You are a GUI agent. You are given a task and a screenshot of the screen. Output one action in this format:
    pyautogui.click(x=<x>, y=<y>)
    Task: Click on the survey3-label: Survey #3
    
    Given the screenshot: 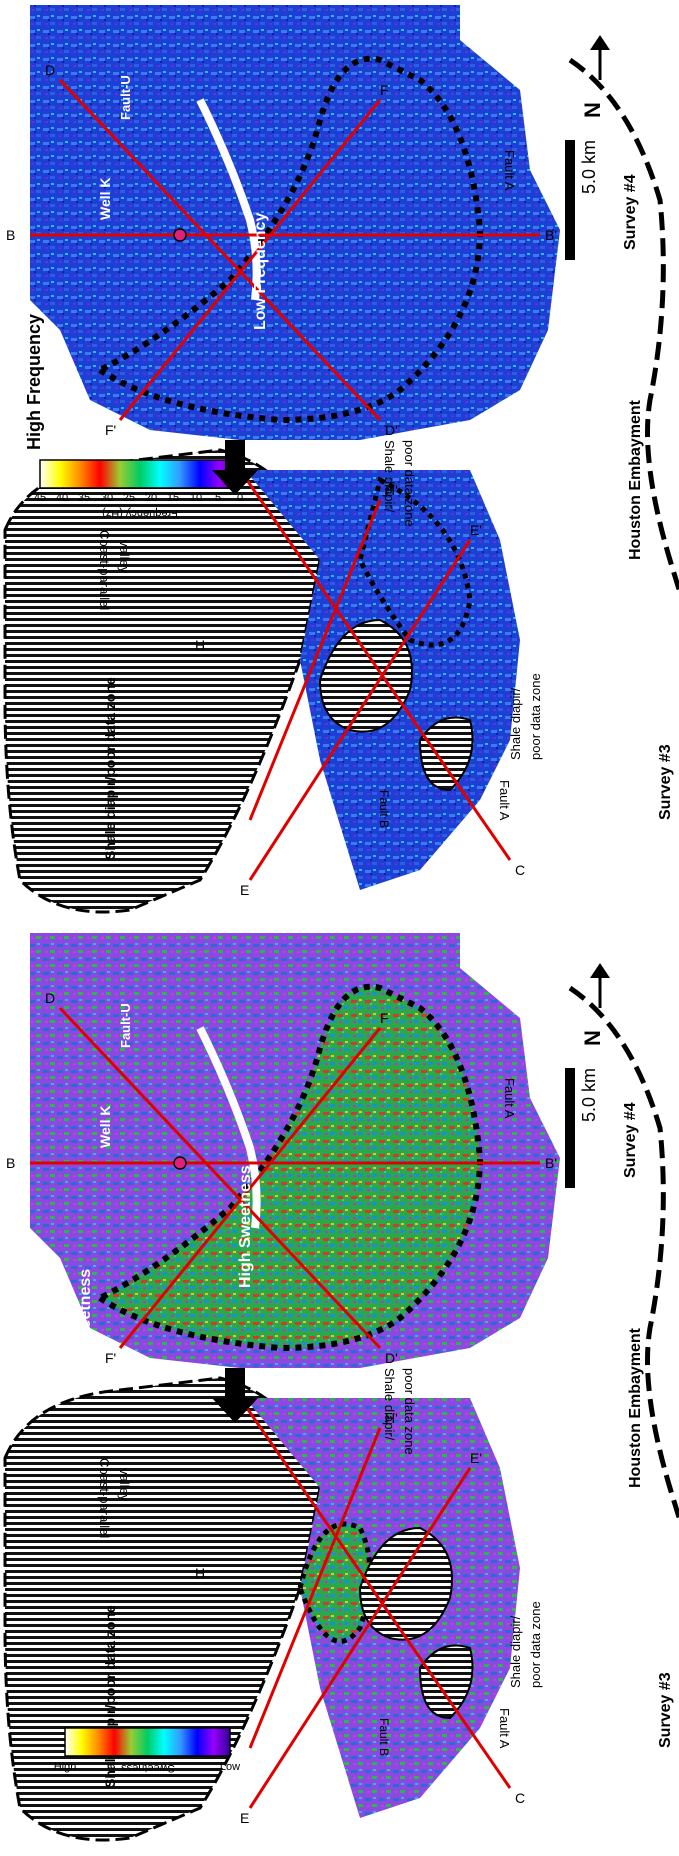 What is the action you would take?
    pyautogui.click(x=665, y=1710)
    